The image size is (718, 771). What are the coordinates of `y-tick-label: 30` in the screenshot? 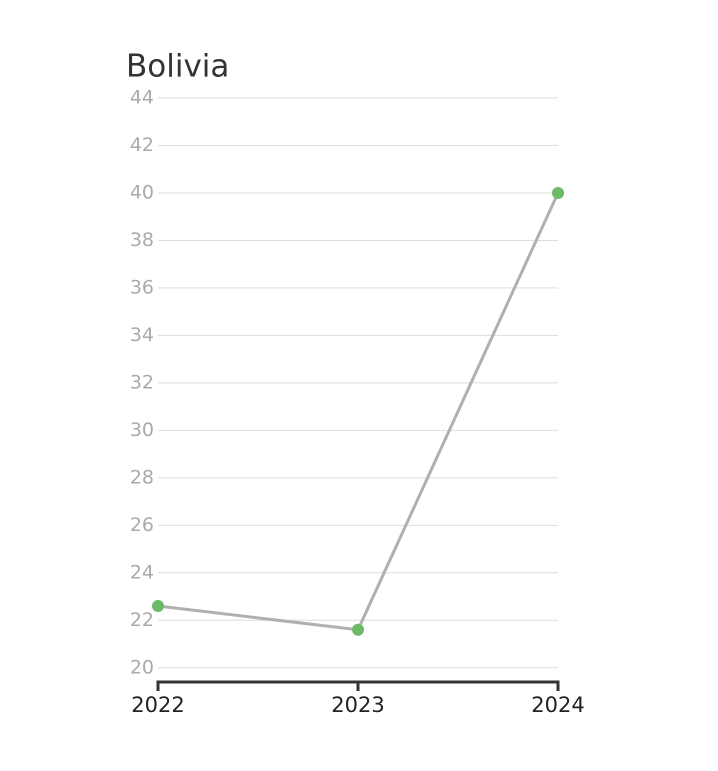 It's located at (142, 430).